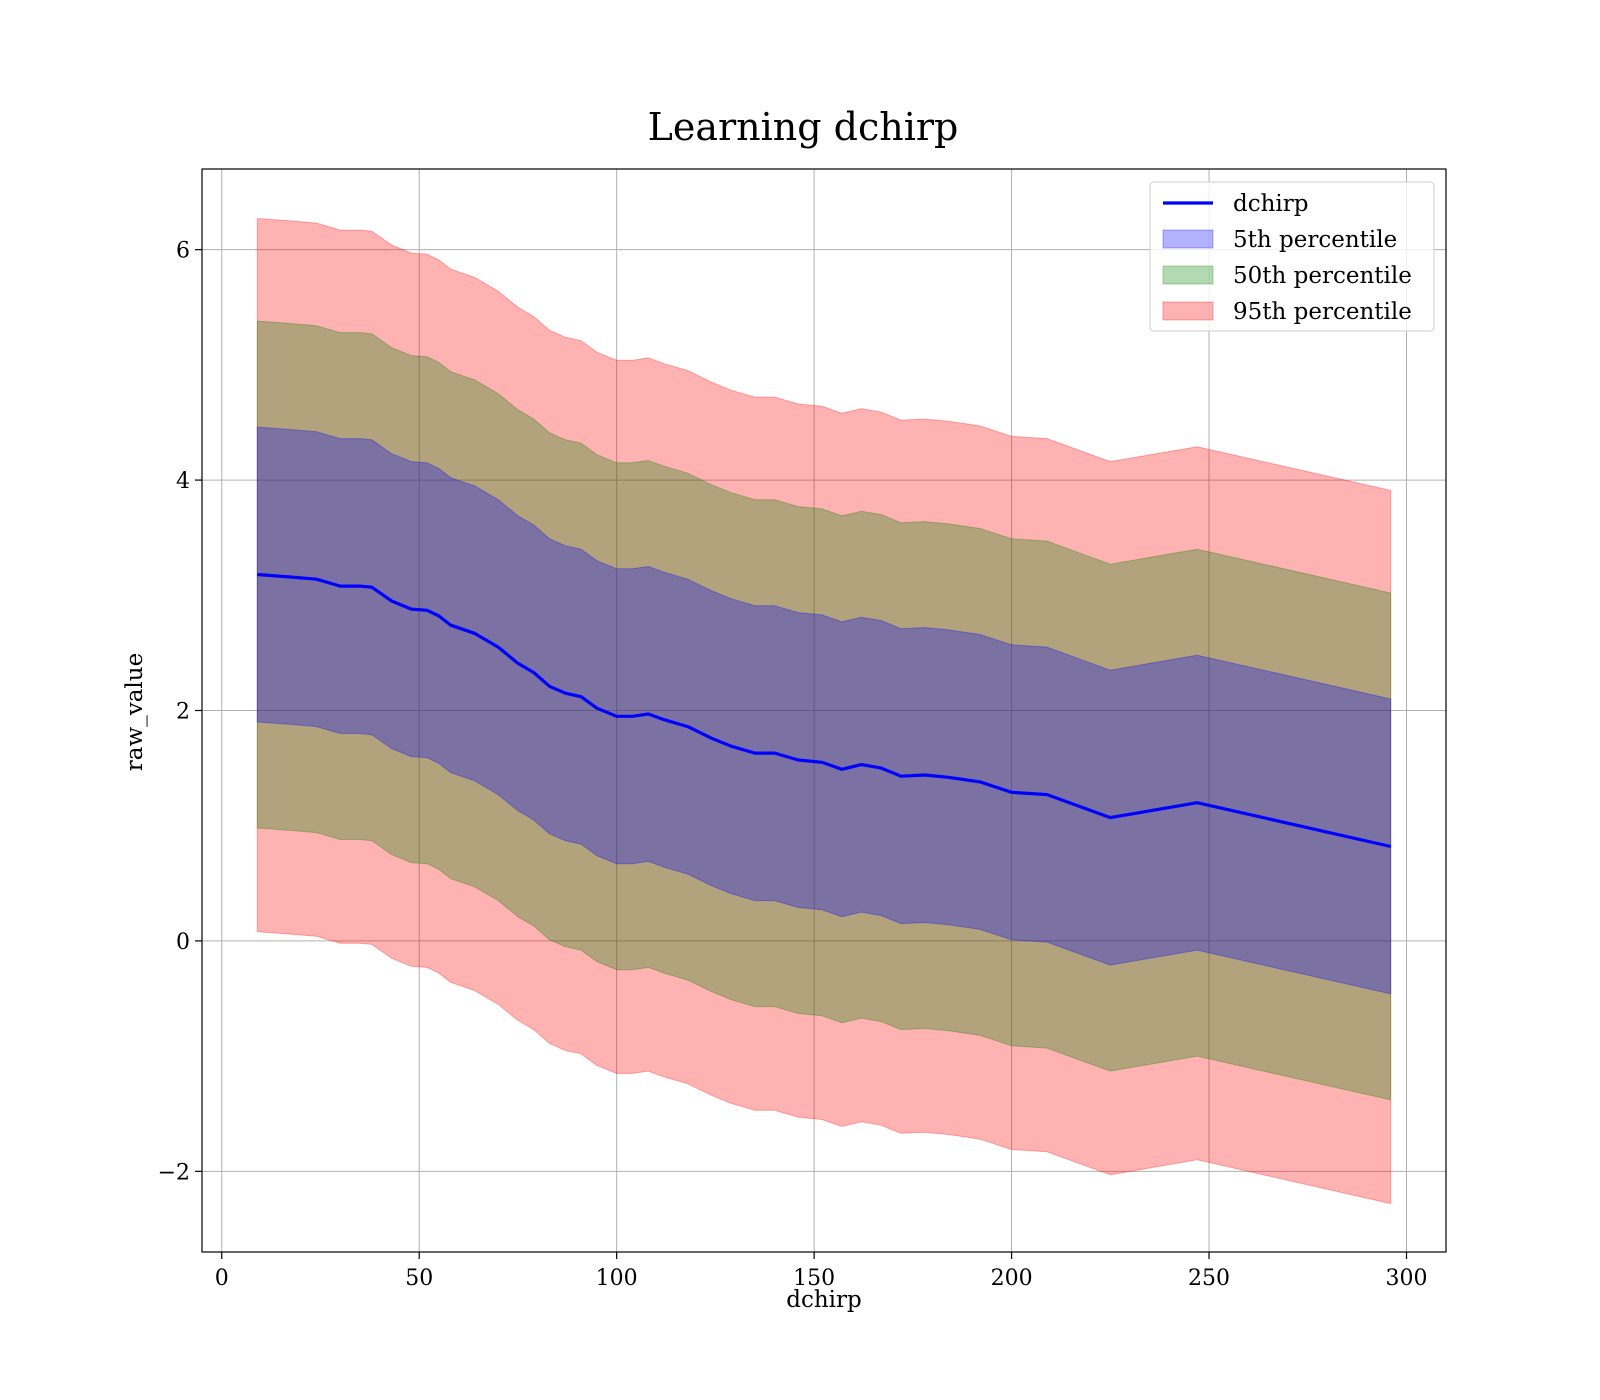  I want to click on x-tick-label-0: 0, so click(222, 1278).